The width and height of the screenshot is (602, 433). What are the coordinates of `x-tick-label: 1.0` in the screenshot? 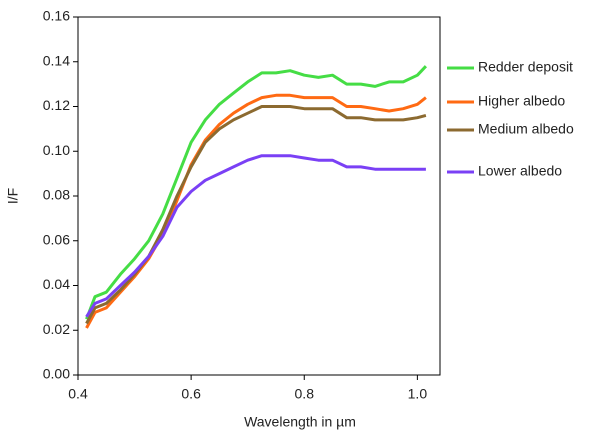 It's located at (418, 394).